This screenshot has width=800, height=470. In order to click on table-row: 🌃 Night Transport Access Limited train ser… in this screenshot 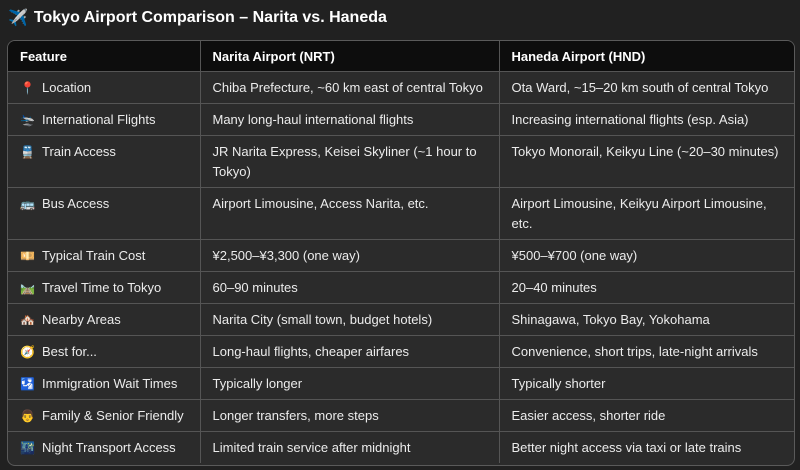, I will do `click(401, 447)`.